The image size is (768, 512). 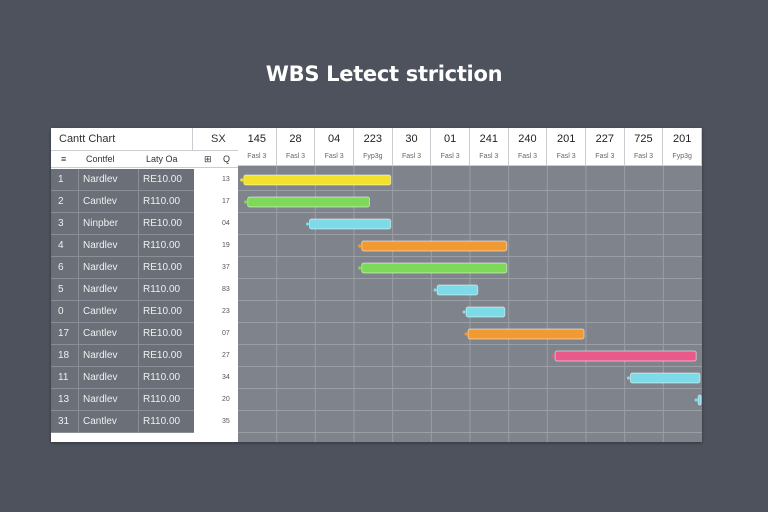 What do you see at coordinates (257, 147) in the screenshot?
I see `time-column-header: 145 Fasl 3` at bounding box center [257, 147].